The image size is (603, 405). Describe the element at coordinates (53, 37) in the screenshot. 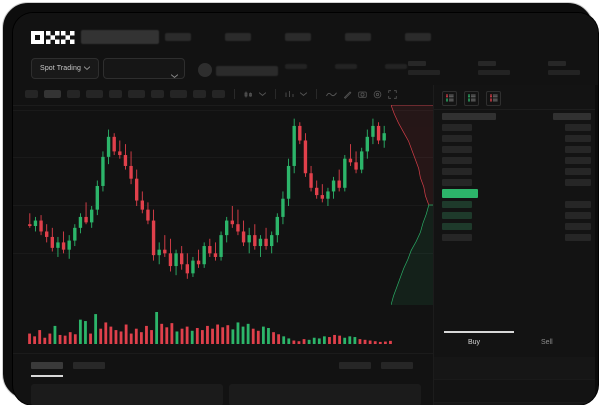

I see `okx-logo-icon` at that location.